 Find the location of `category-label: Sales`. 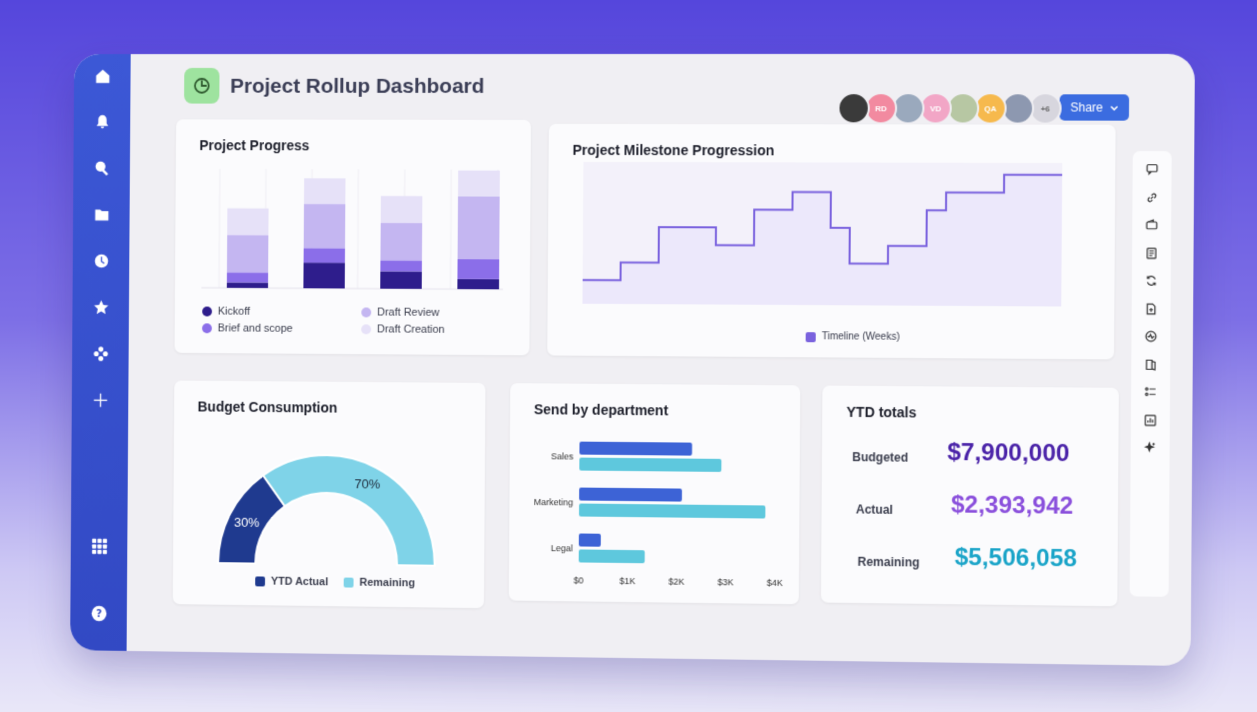

category-label: Sales is located at coordinates (562, 456).